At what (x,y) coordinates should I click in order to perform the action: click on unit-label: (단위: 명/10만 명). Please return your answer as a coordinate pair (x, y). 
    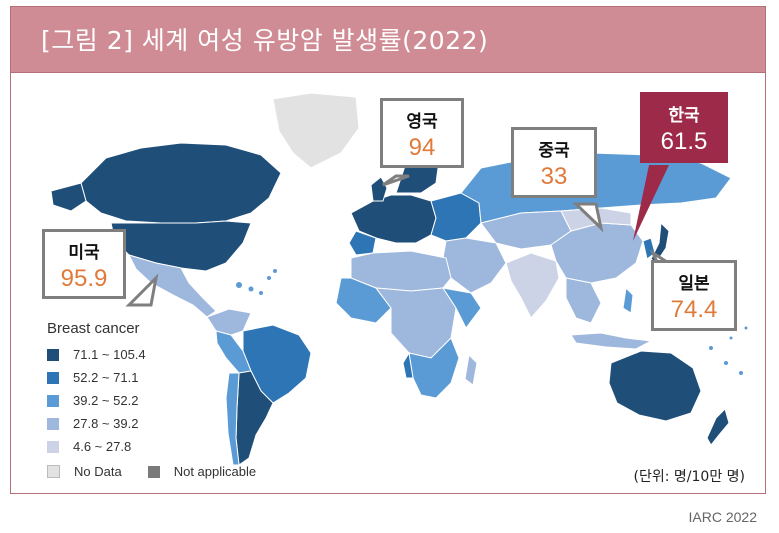
    Looking at the image, I should click on (689, 477).